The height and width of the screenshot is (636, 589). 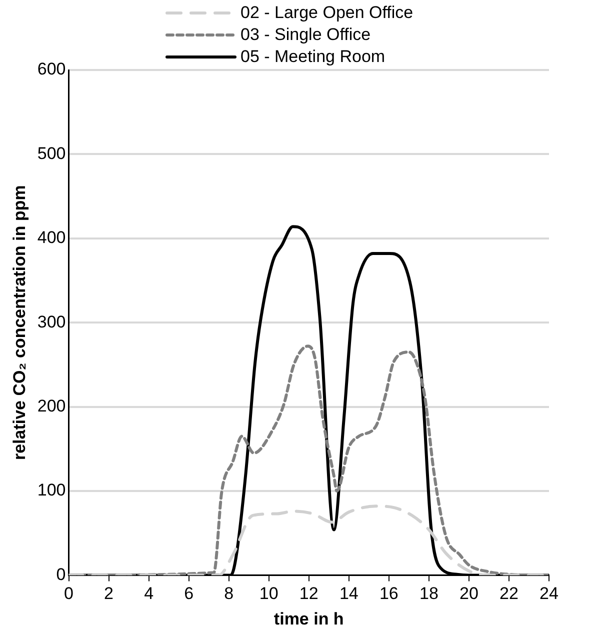 I want to click on y-tick-label: 300, so click(x=51, y=322).